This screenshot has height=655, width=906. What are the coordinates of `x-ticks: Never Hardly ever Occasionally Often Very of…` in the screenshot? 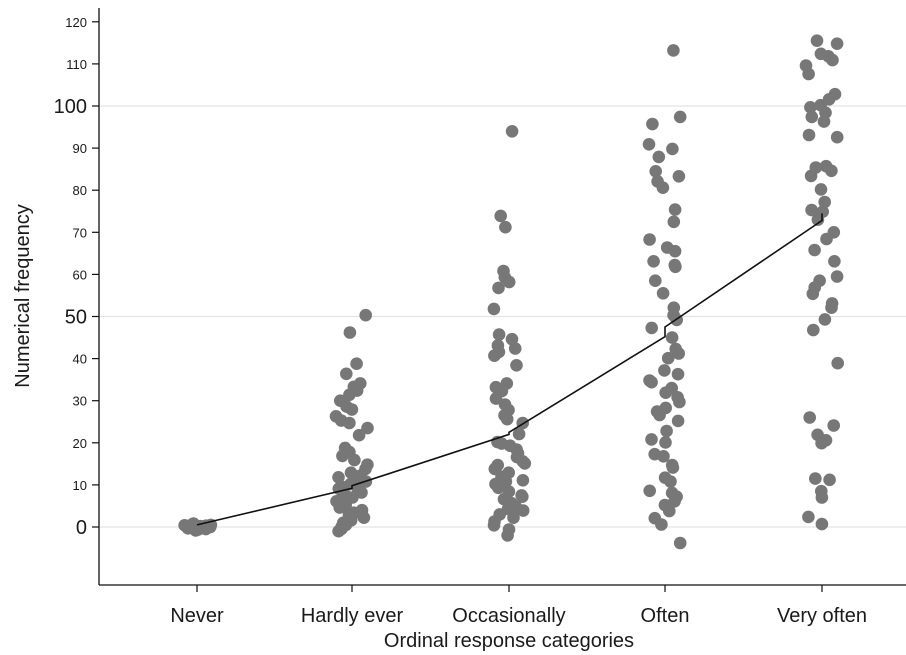 It's located at (518, 606).